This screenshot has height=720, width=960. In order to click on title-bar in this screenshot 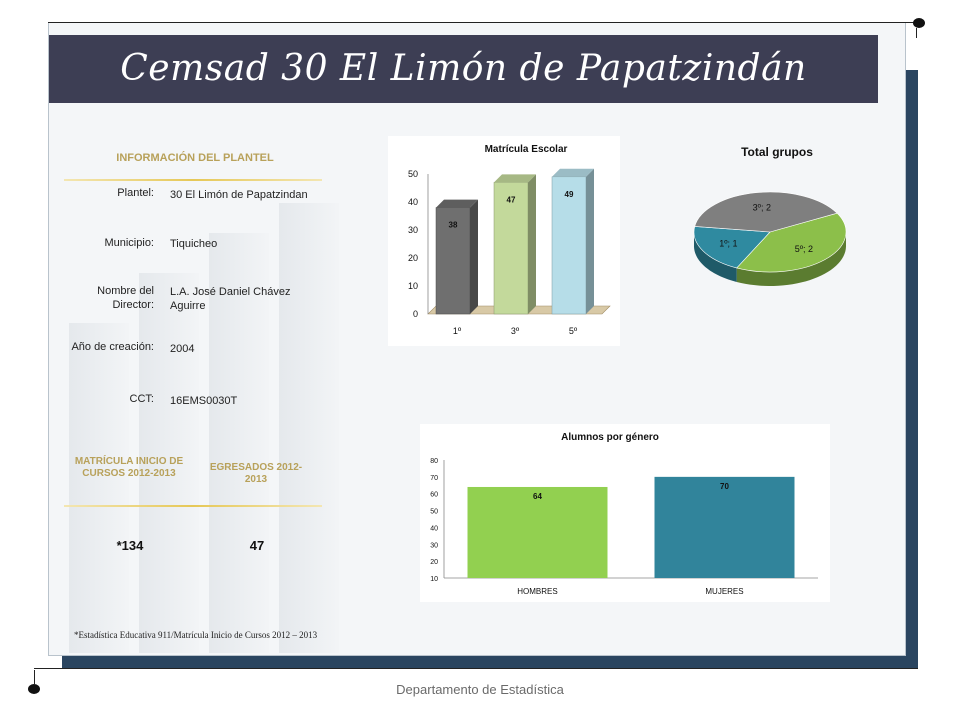, I will do `click(463, 69)`.